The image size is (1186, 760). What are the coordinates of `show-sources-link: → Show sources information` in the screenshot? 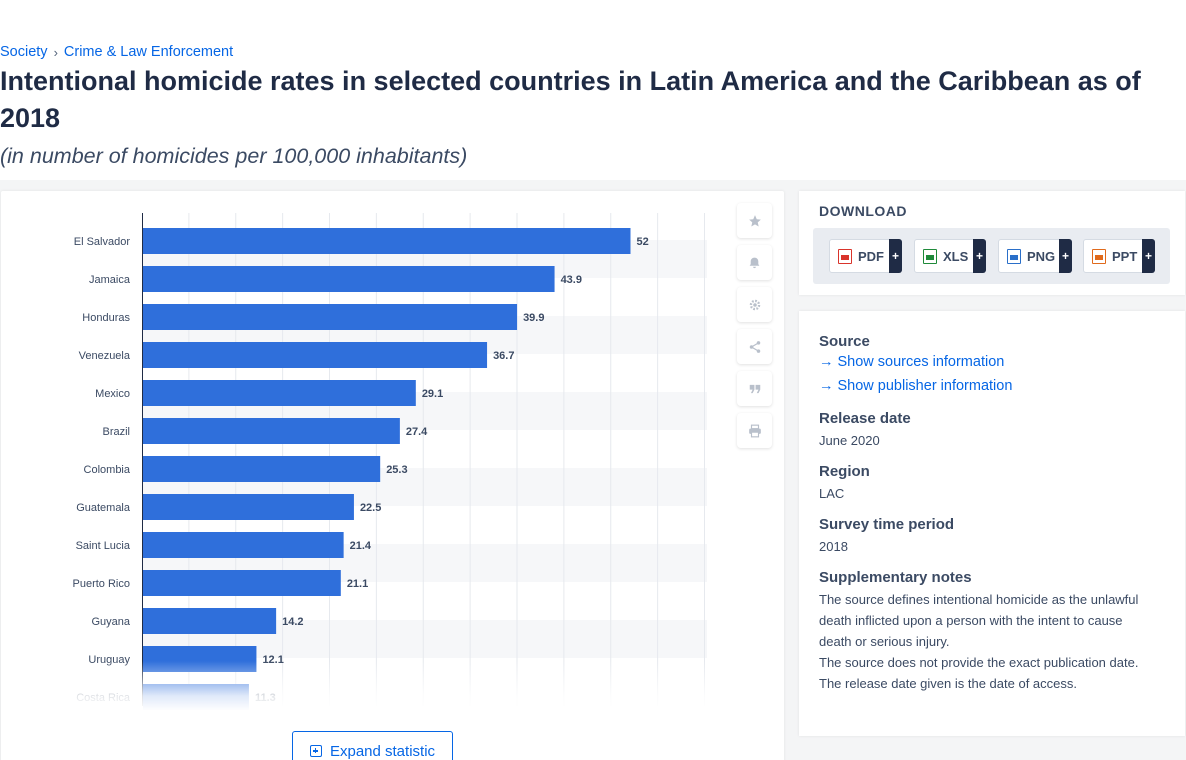 It's located at (984, 362).